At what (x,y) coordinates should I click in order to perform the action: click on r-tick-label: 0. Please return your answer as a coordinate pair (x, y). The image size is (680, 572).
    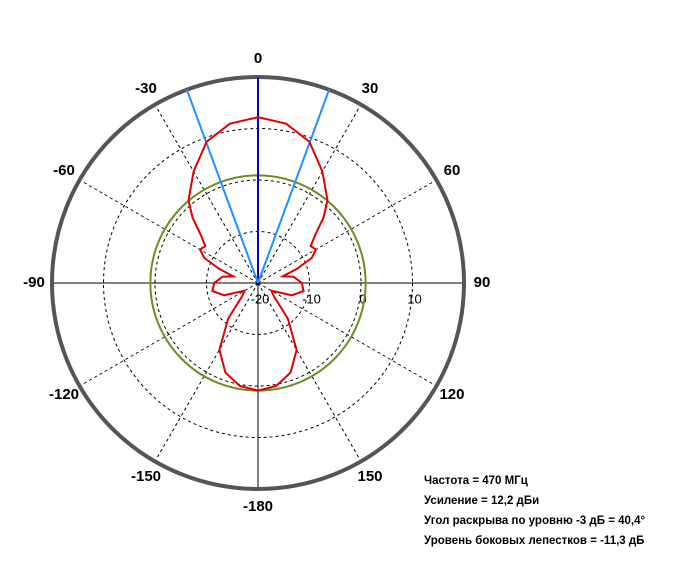
    Looking at the image, I should click on (362, 298).